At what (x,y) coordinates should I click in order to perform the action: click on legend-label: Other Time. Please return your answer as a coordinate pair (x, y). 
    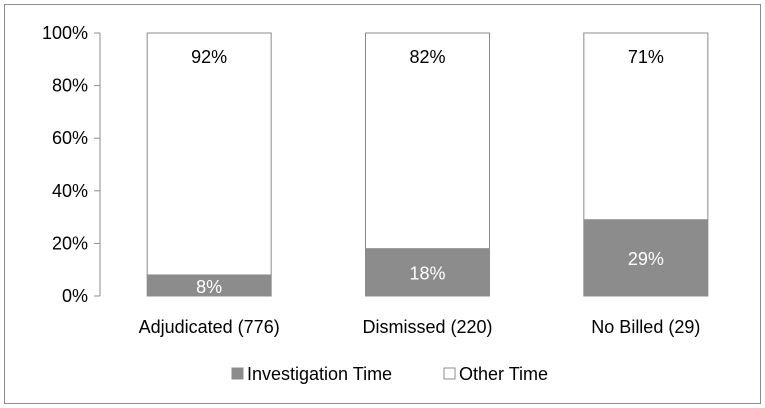
    Looking at the image, I should click on (503, 374).